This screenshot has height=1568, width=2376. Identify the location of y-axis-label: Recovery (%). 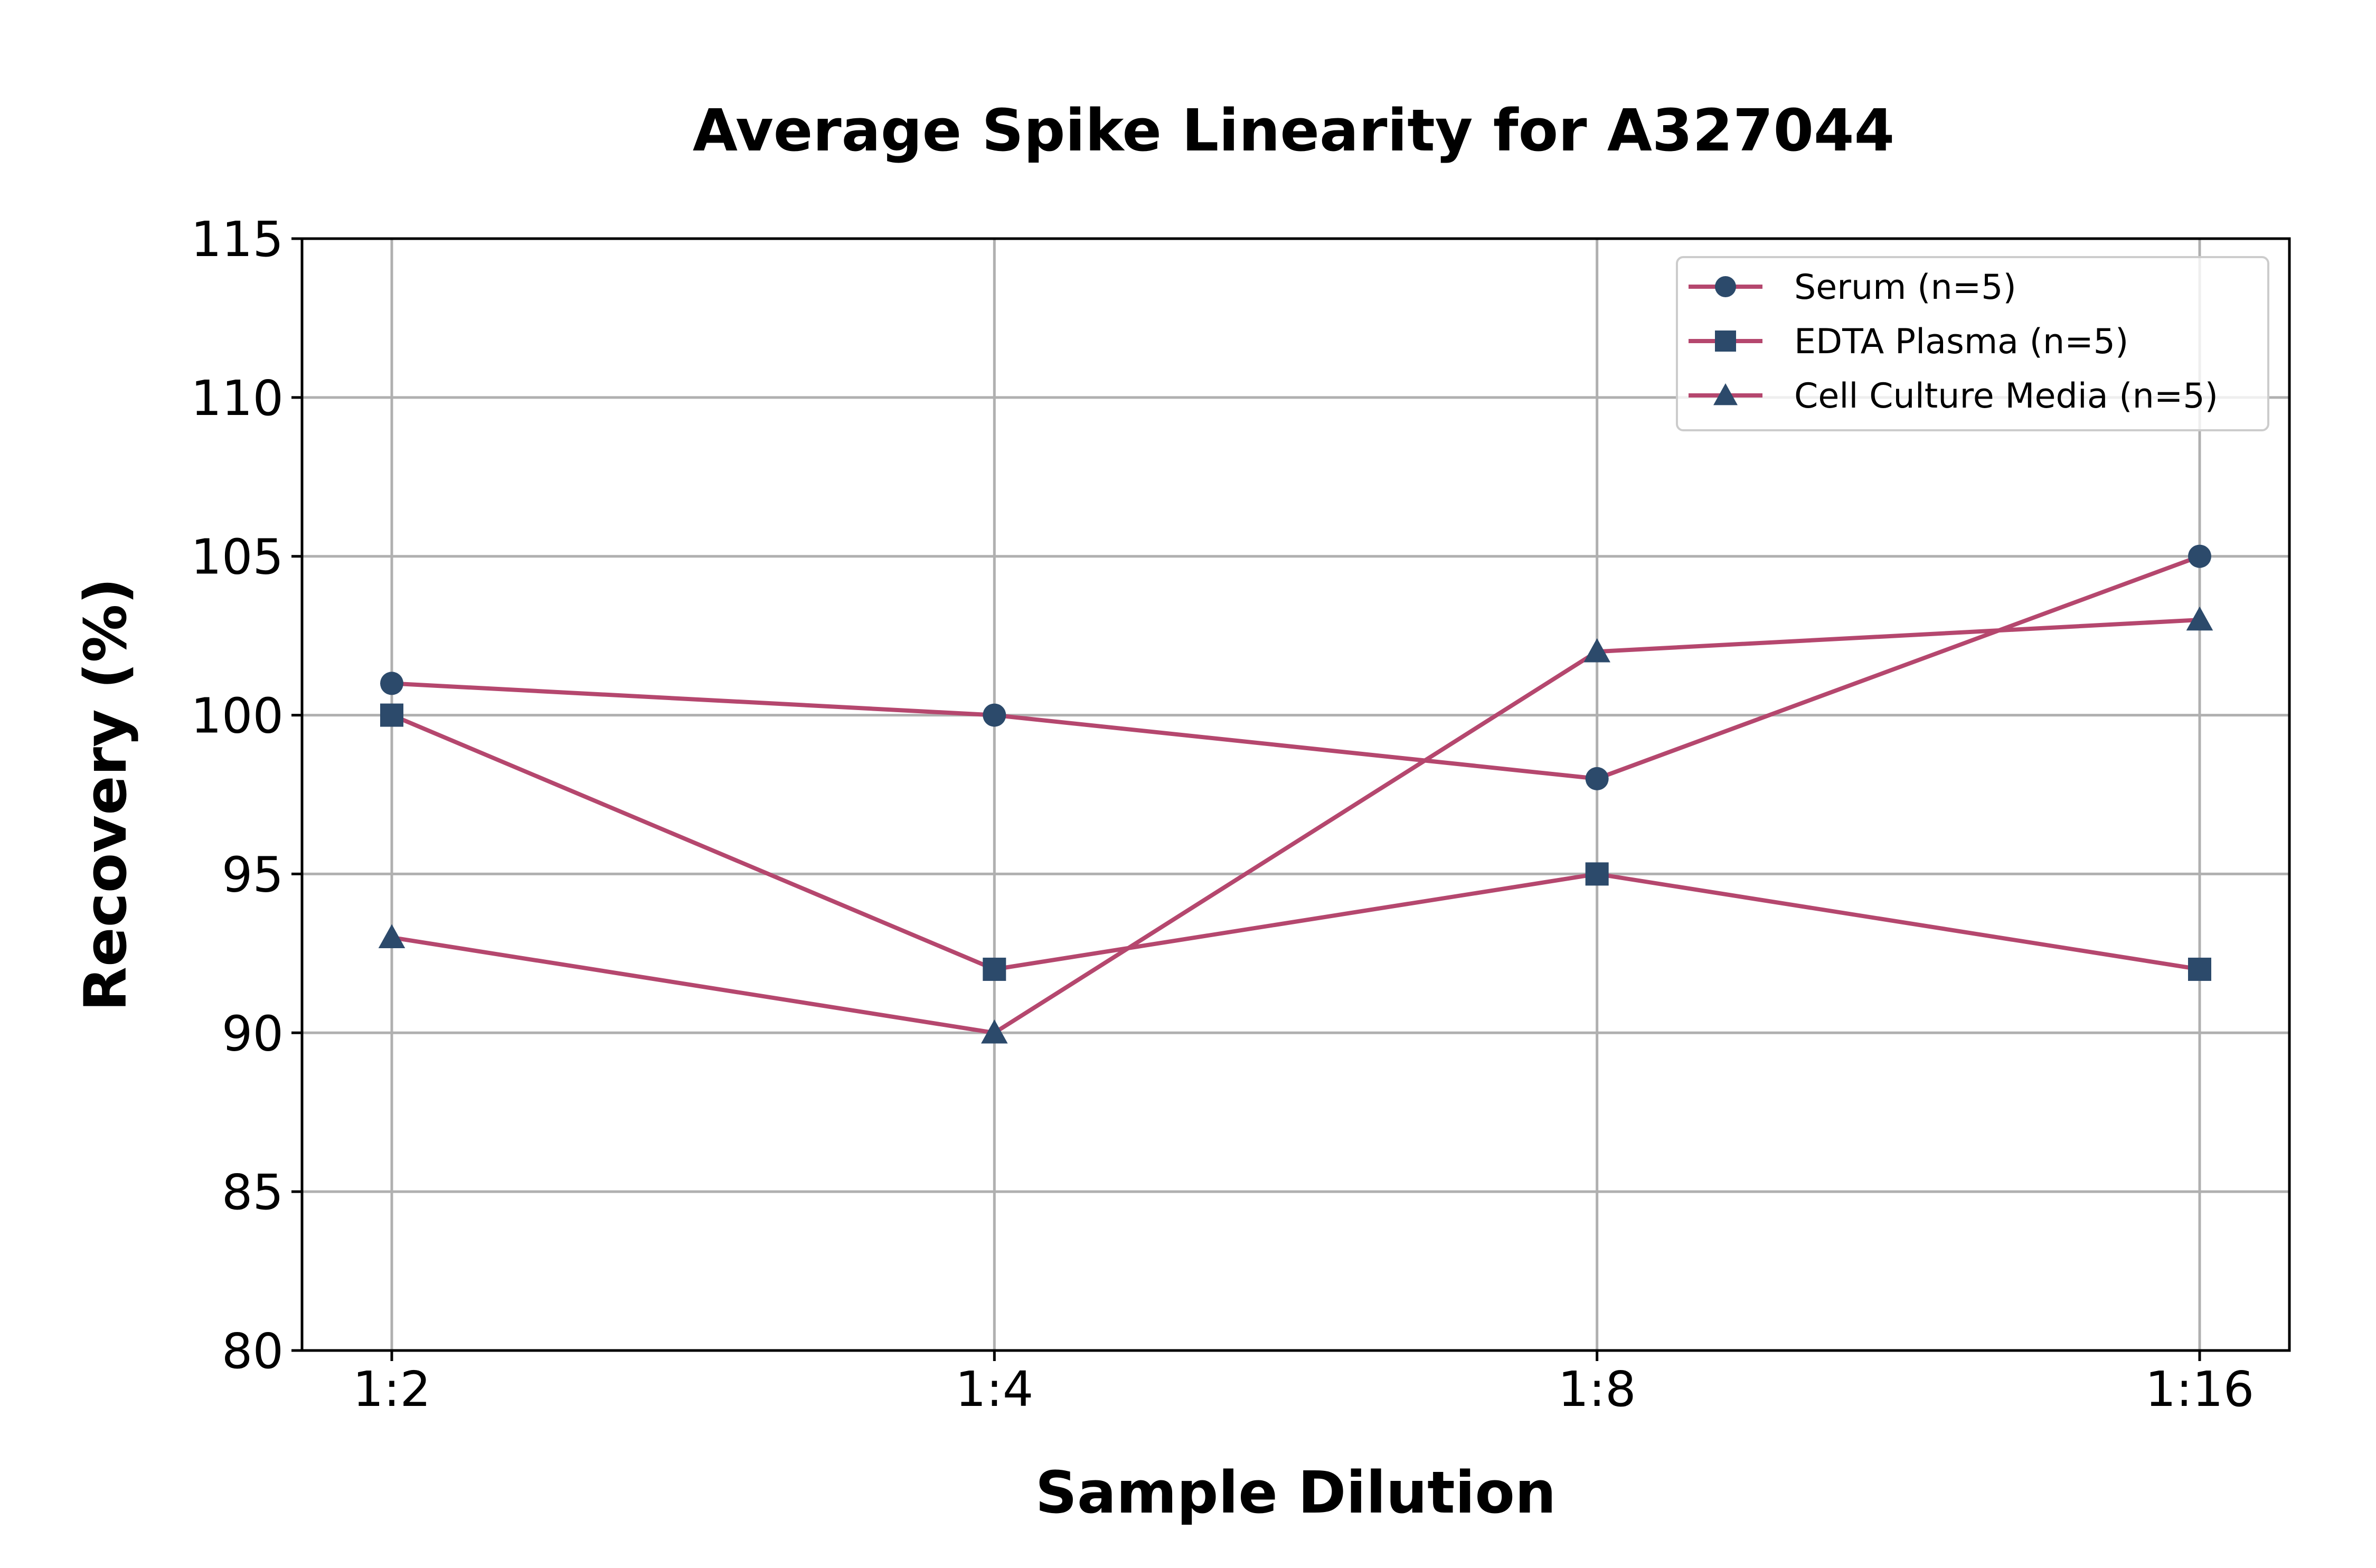
(105, 794).